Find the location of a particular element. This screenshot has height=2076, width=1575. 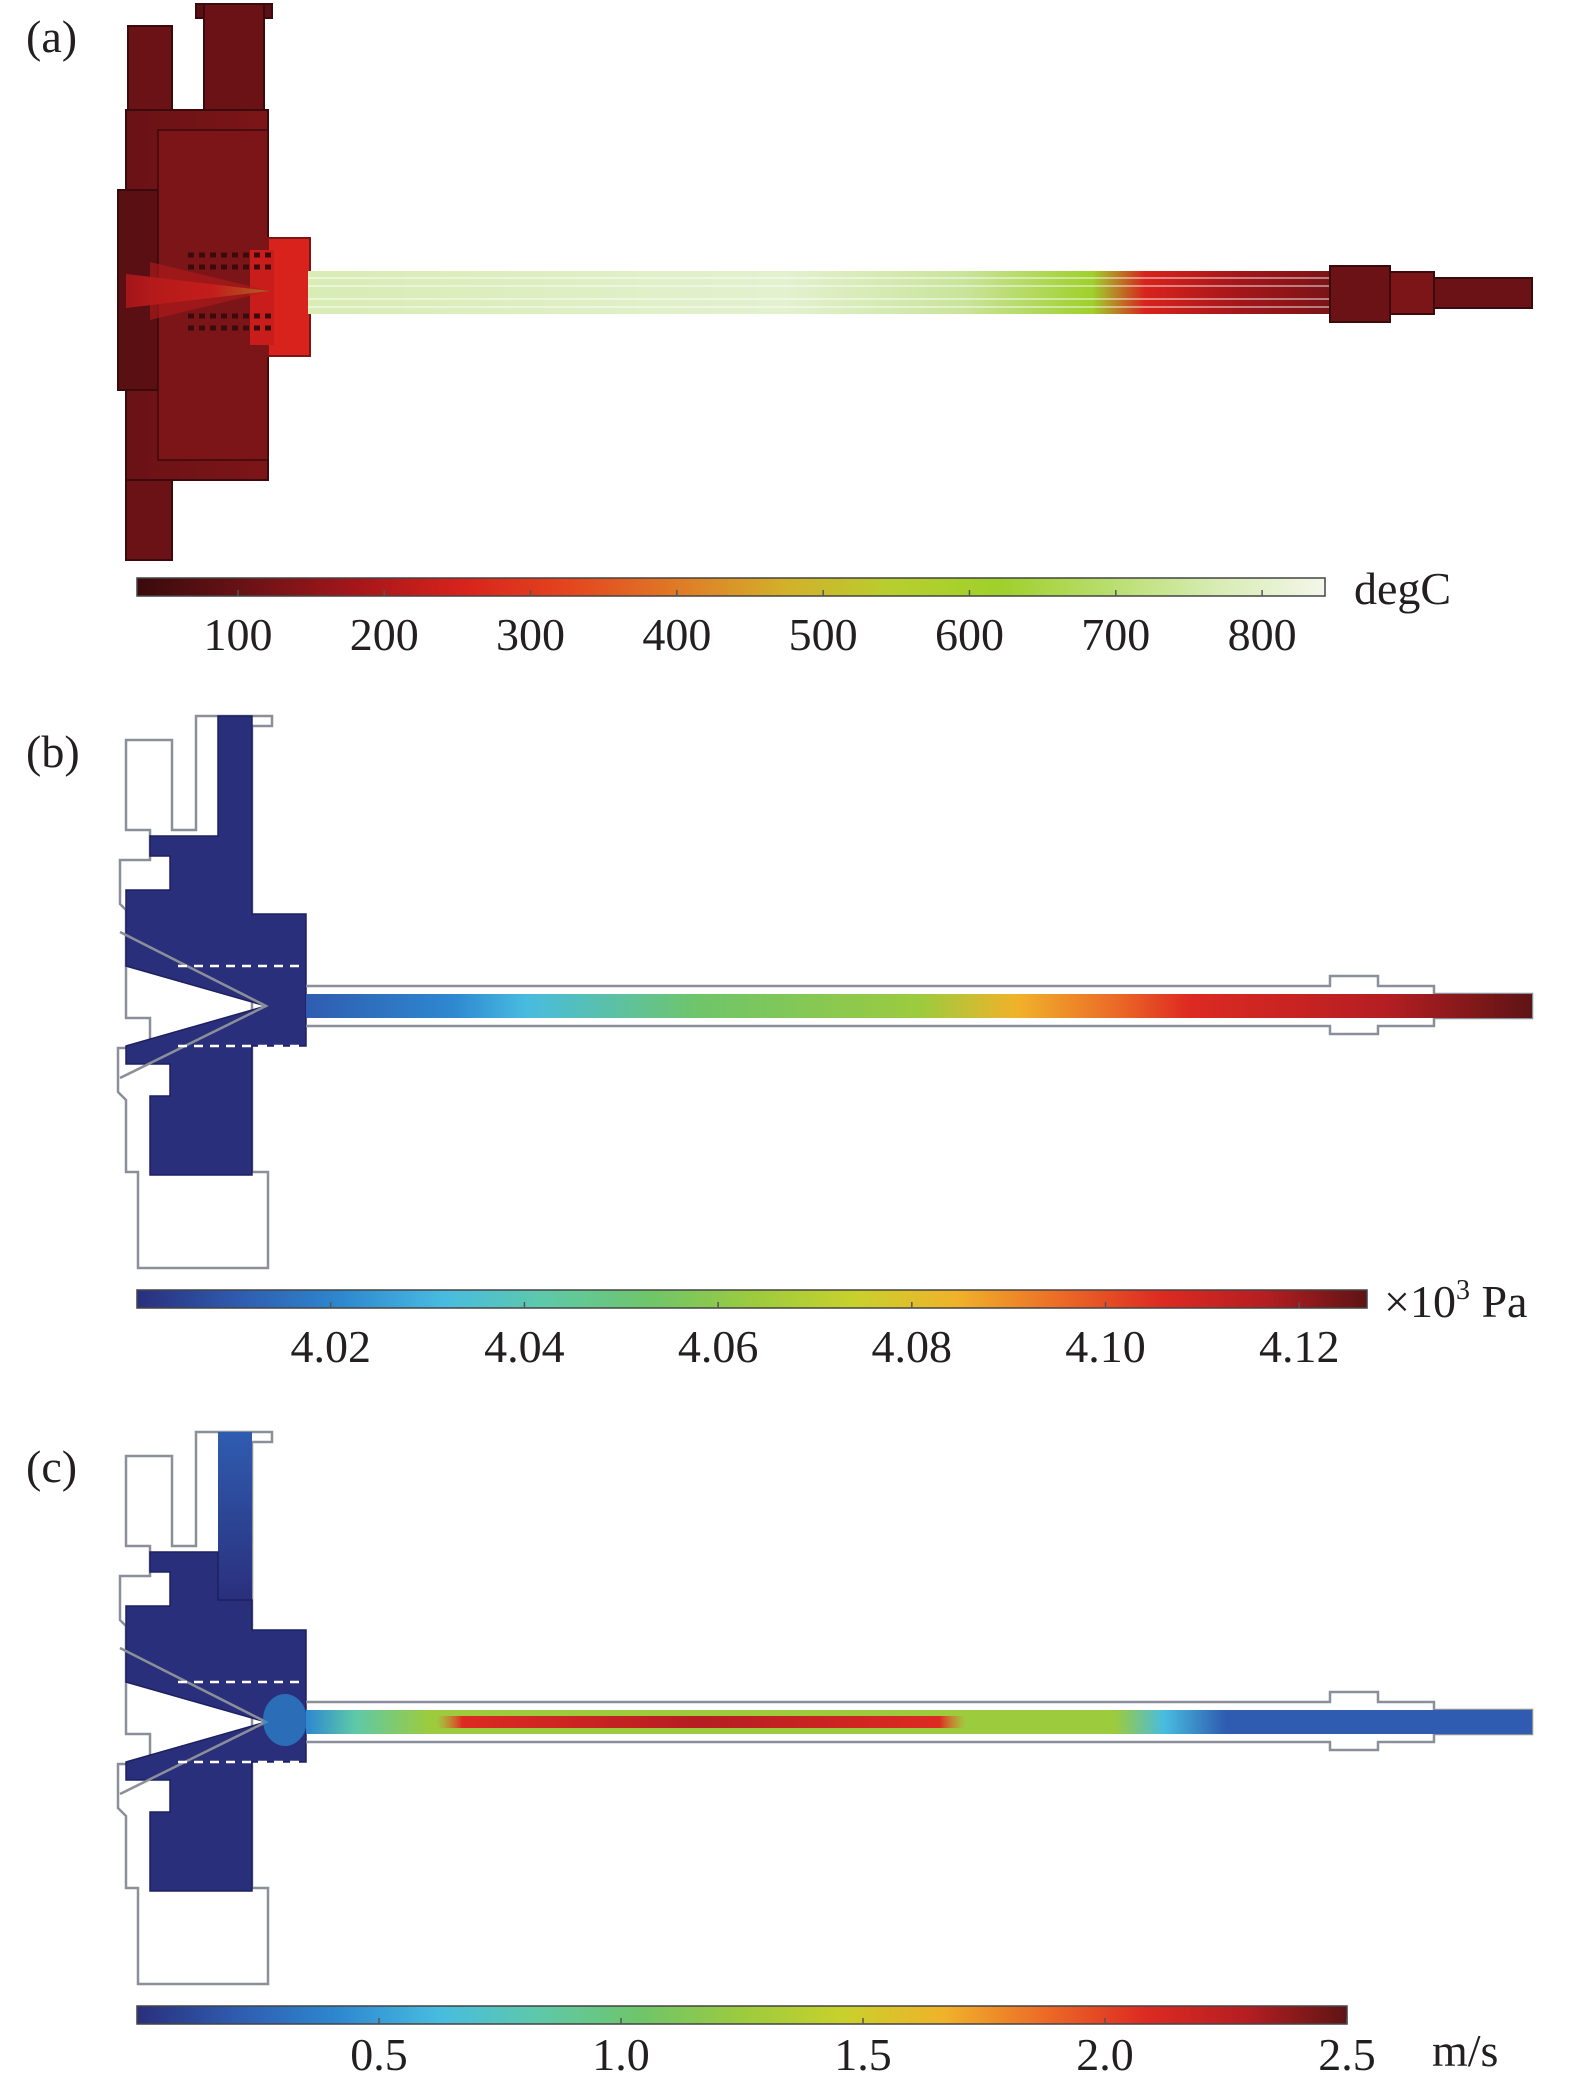

colorbar-tick-label: 600 is located at coordinates (969, 634).